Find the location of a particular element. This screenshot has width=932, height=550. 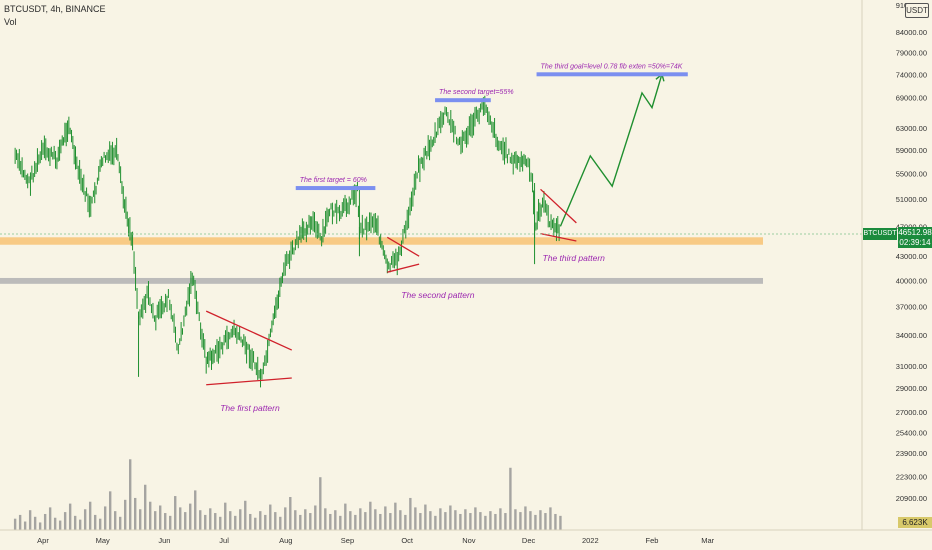

y-tick-label: 59000.00 is located at coordinates (911, 150).